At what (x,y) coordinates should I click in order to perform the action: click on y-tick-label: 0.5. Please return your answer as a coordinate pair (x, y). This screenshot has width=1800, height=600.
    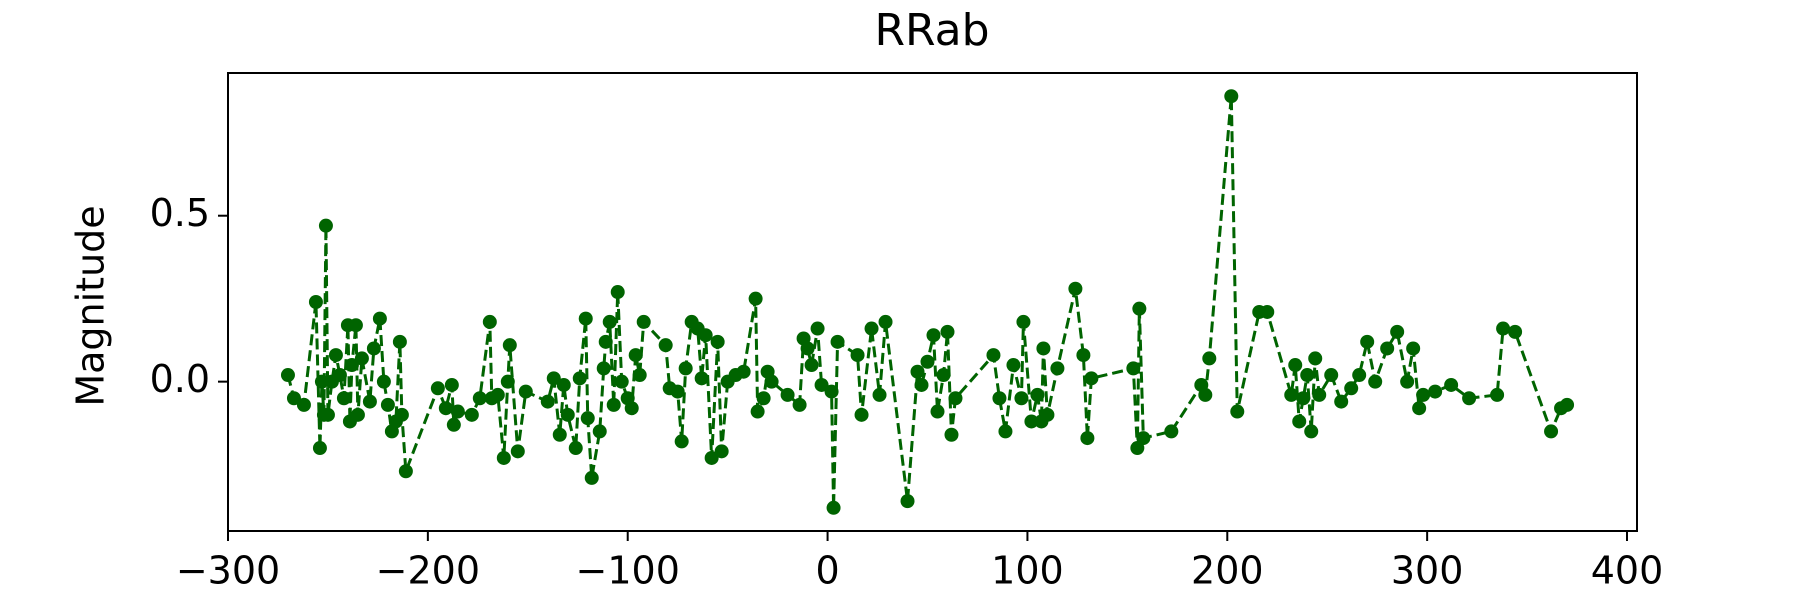
    Looking at the image, I should click on (180, 213).